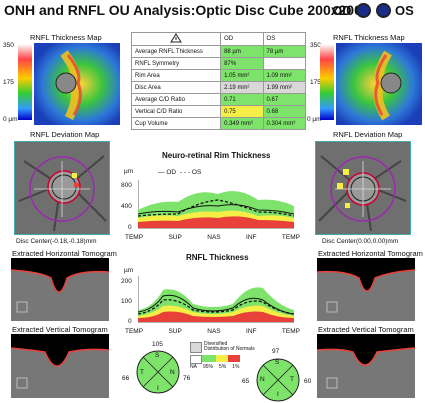  Describe the element at coordinates (369, 37) in the screenshot. I see `os-thickness-map-title: RNFL Thickness Map` at that location.